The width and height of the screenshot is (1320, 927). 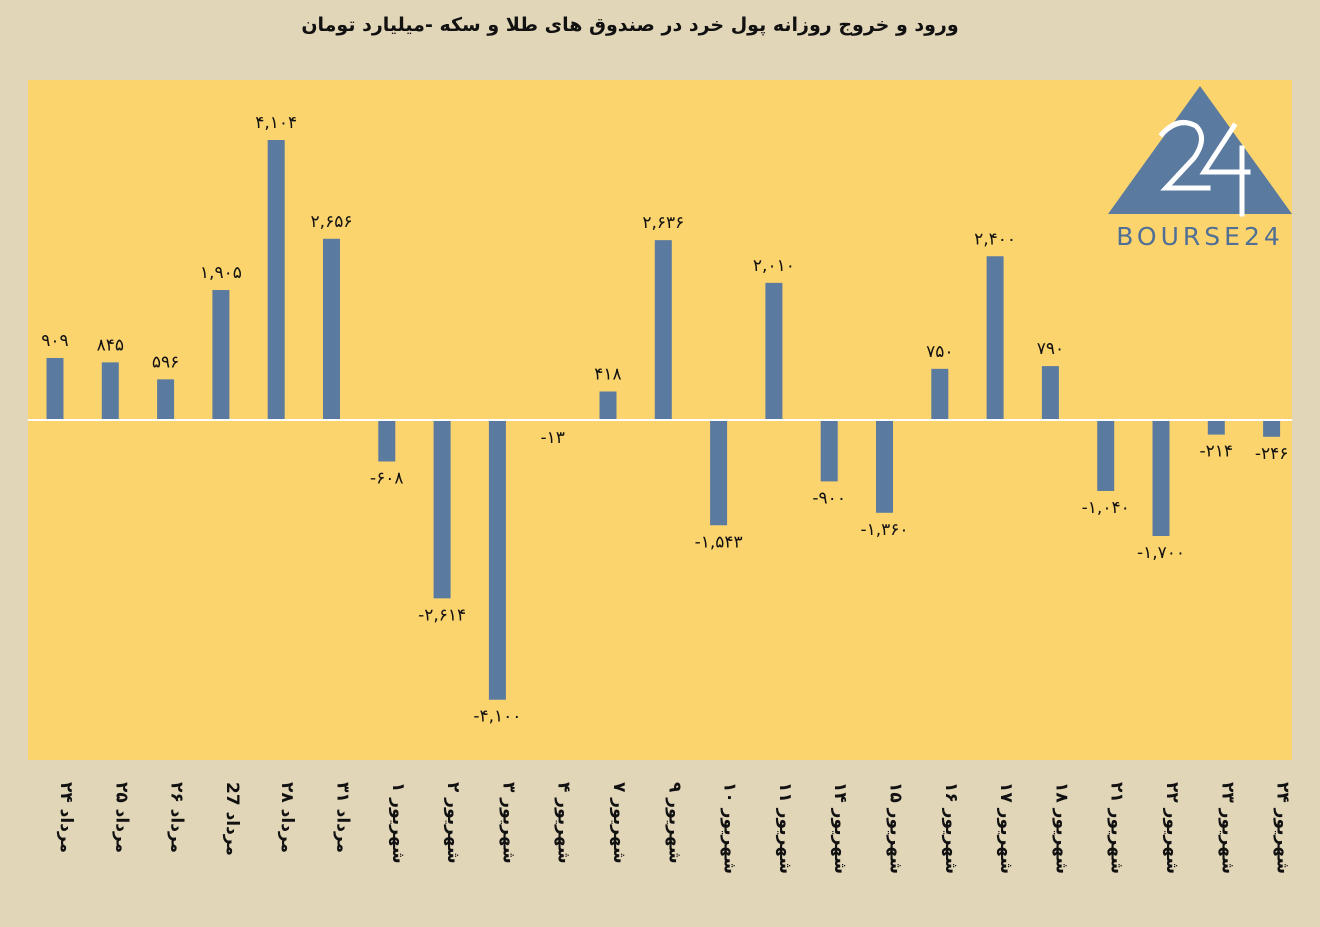 I want to click on data-label: -۲۱۴, so click(x=1217, y=452).